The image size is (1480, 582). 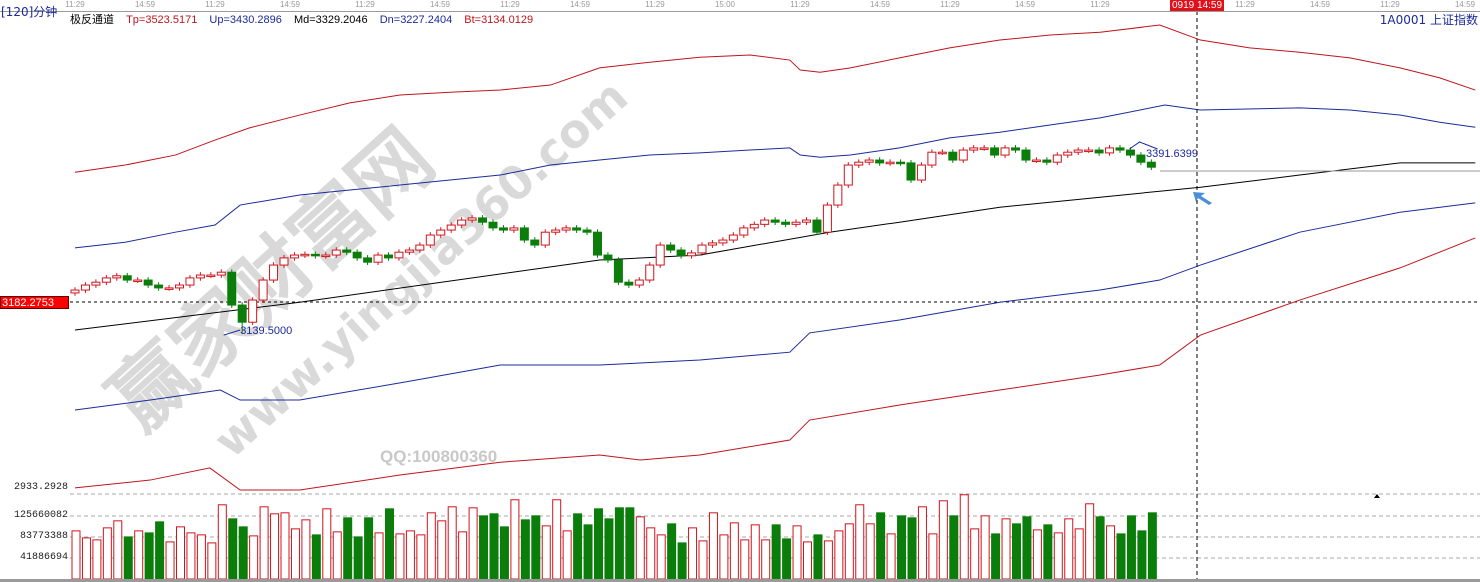 What do you see at coordinates (92, 20) in the screenshot?
I see `indicator-name: 极反通道` at bounding box center [92, 20].